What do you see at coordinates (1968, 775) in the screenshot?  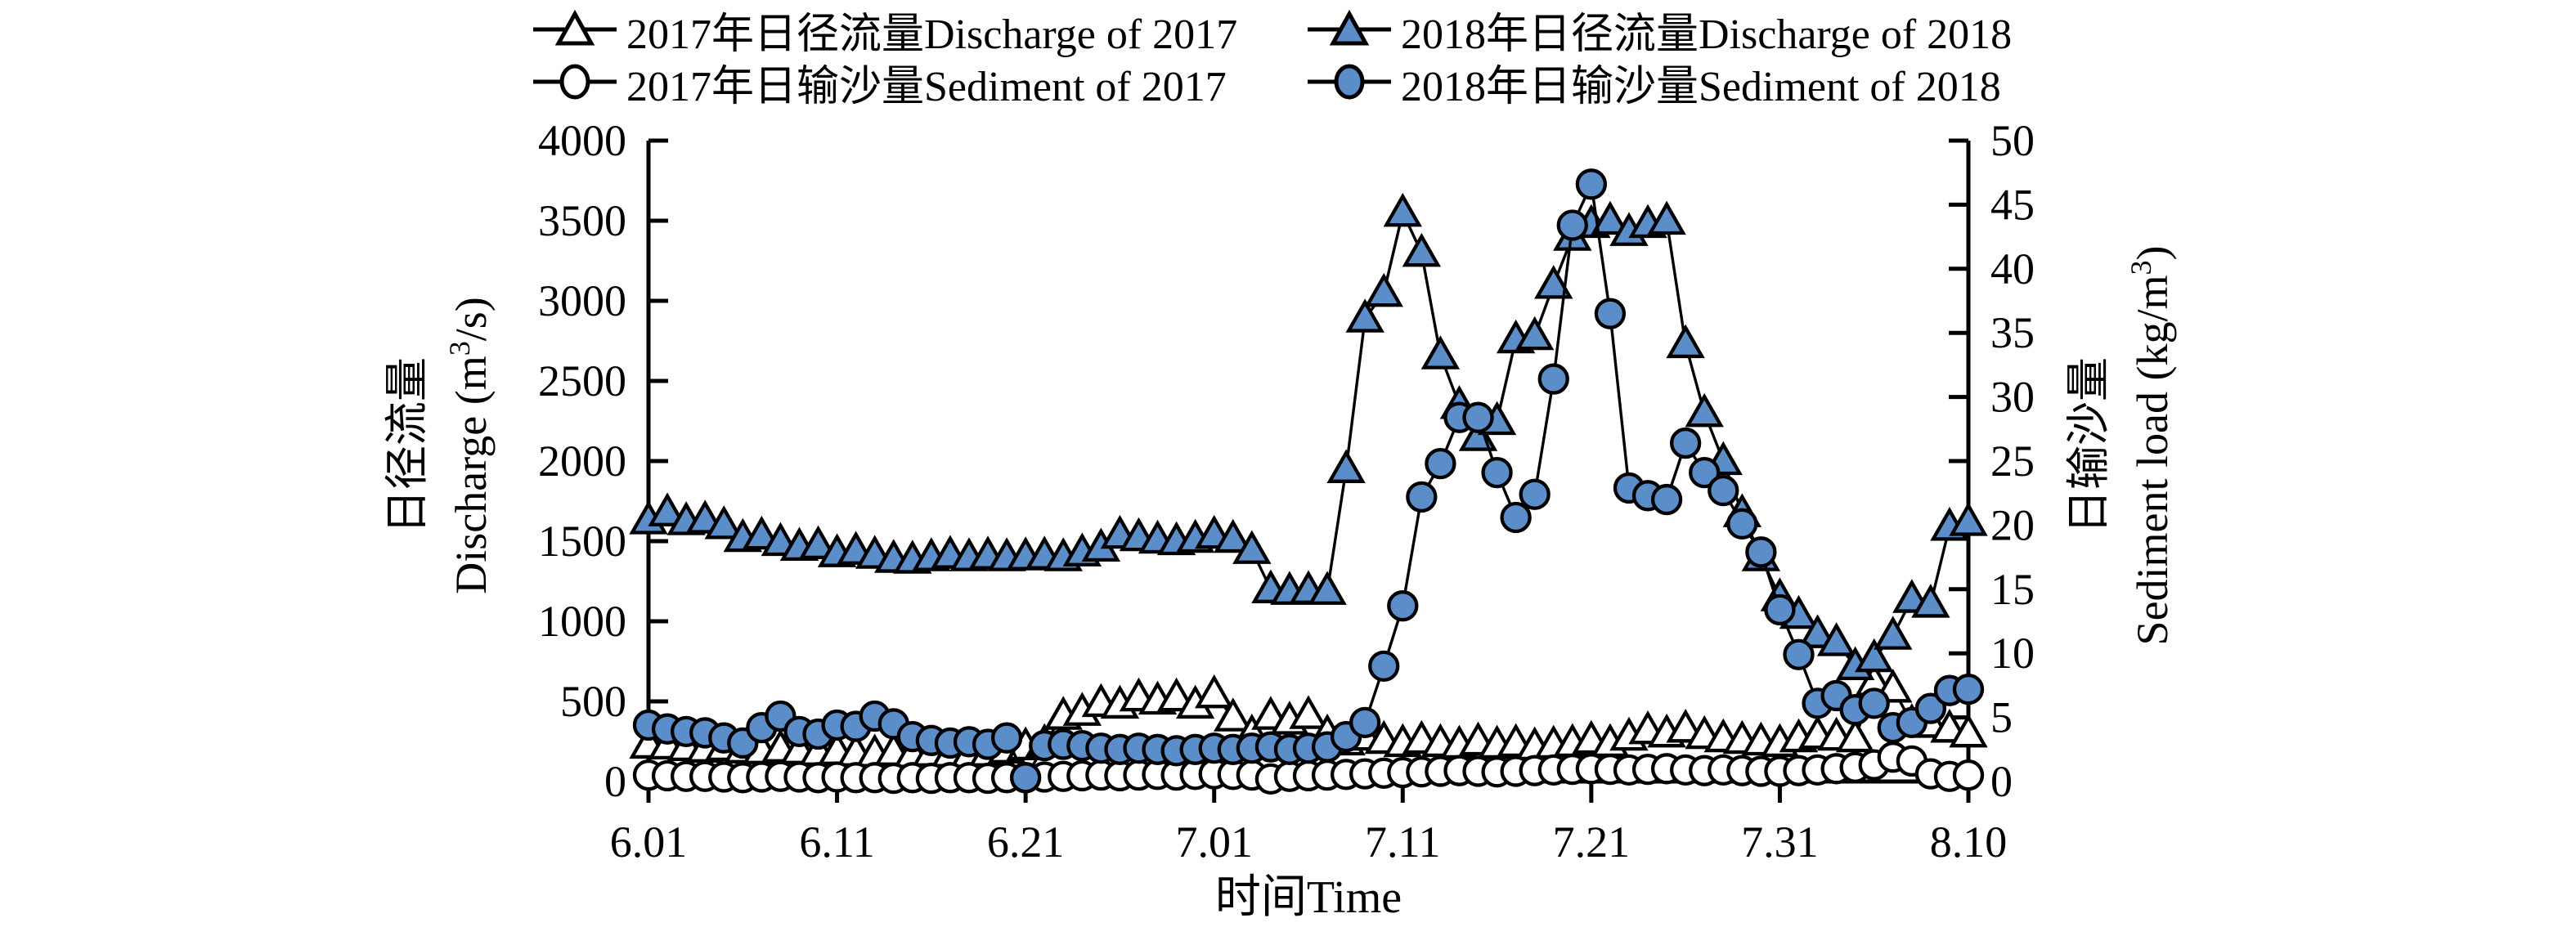 I see `marker-sediment-2017` at bounding box center [1968, 775].